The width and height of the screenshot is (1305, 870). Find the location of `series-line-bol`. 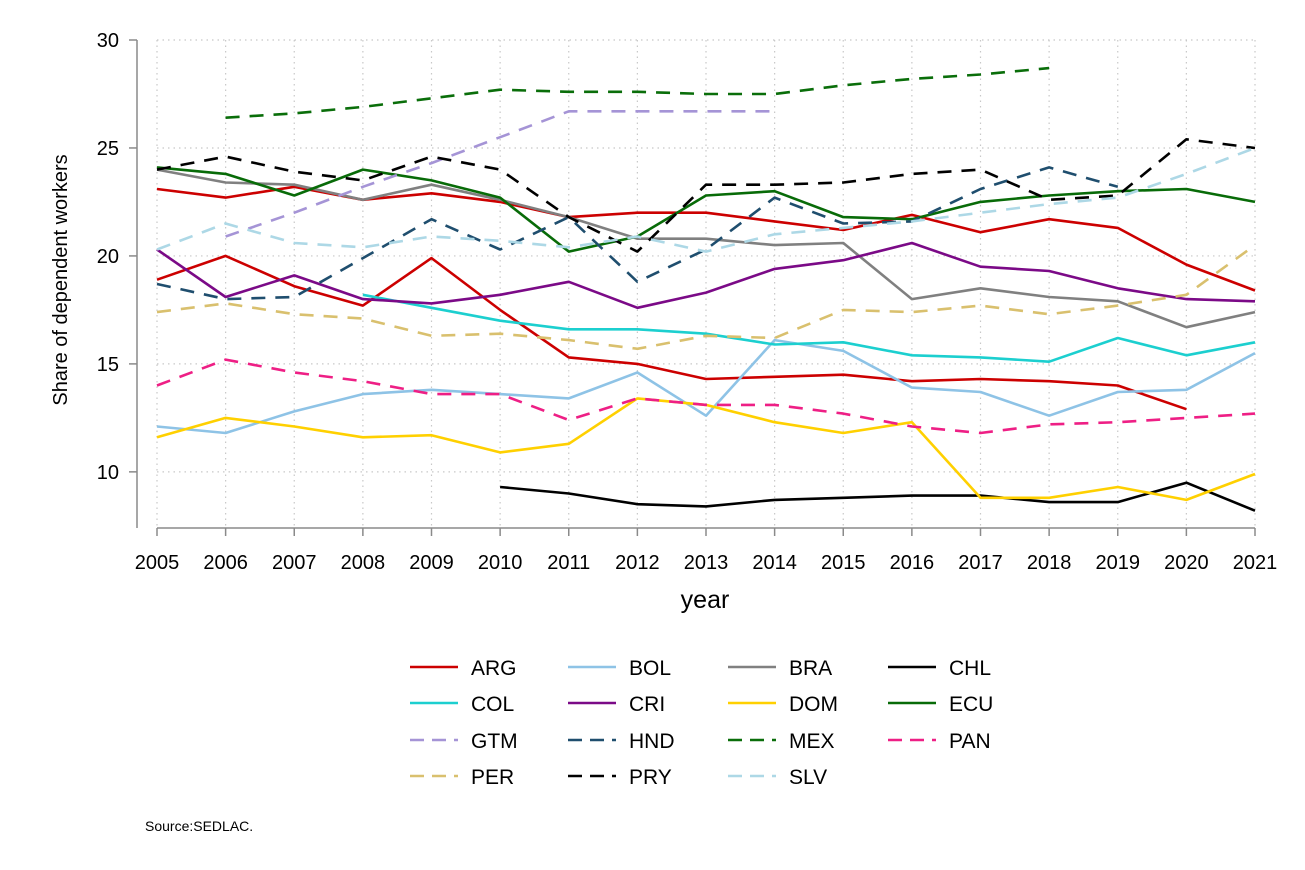

series-line-bol is located at coordinates (706, 386).